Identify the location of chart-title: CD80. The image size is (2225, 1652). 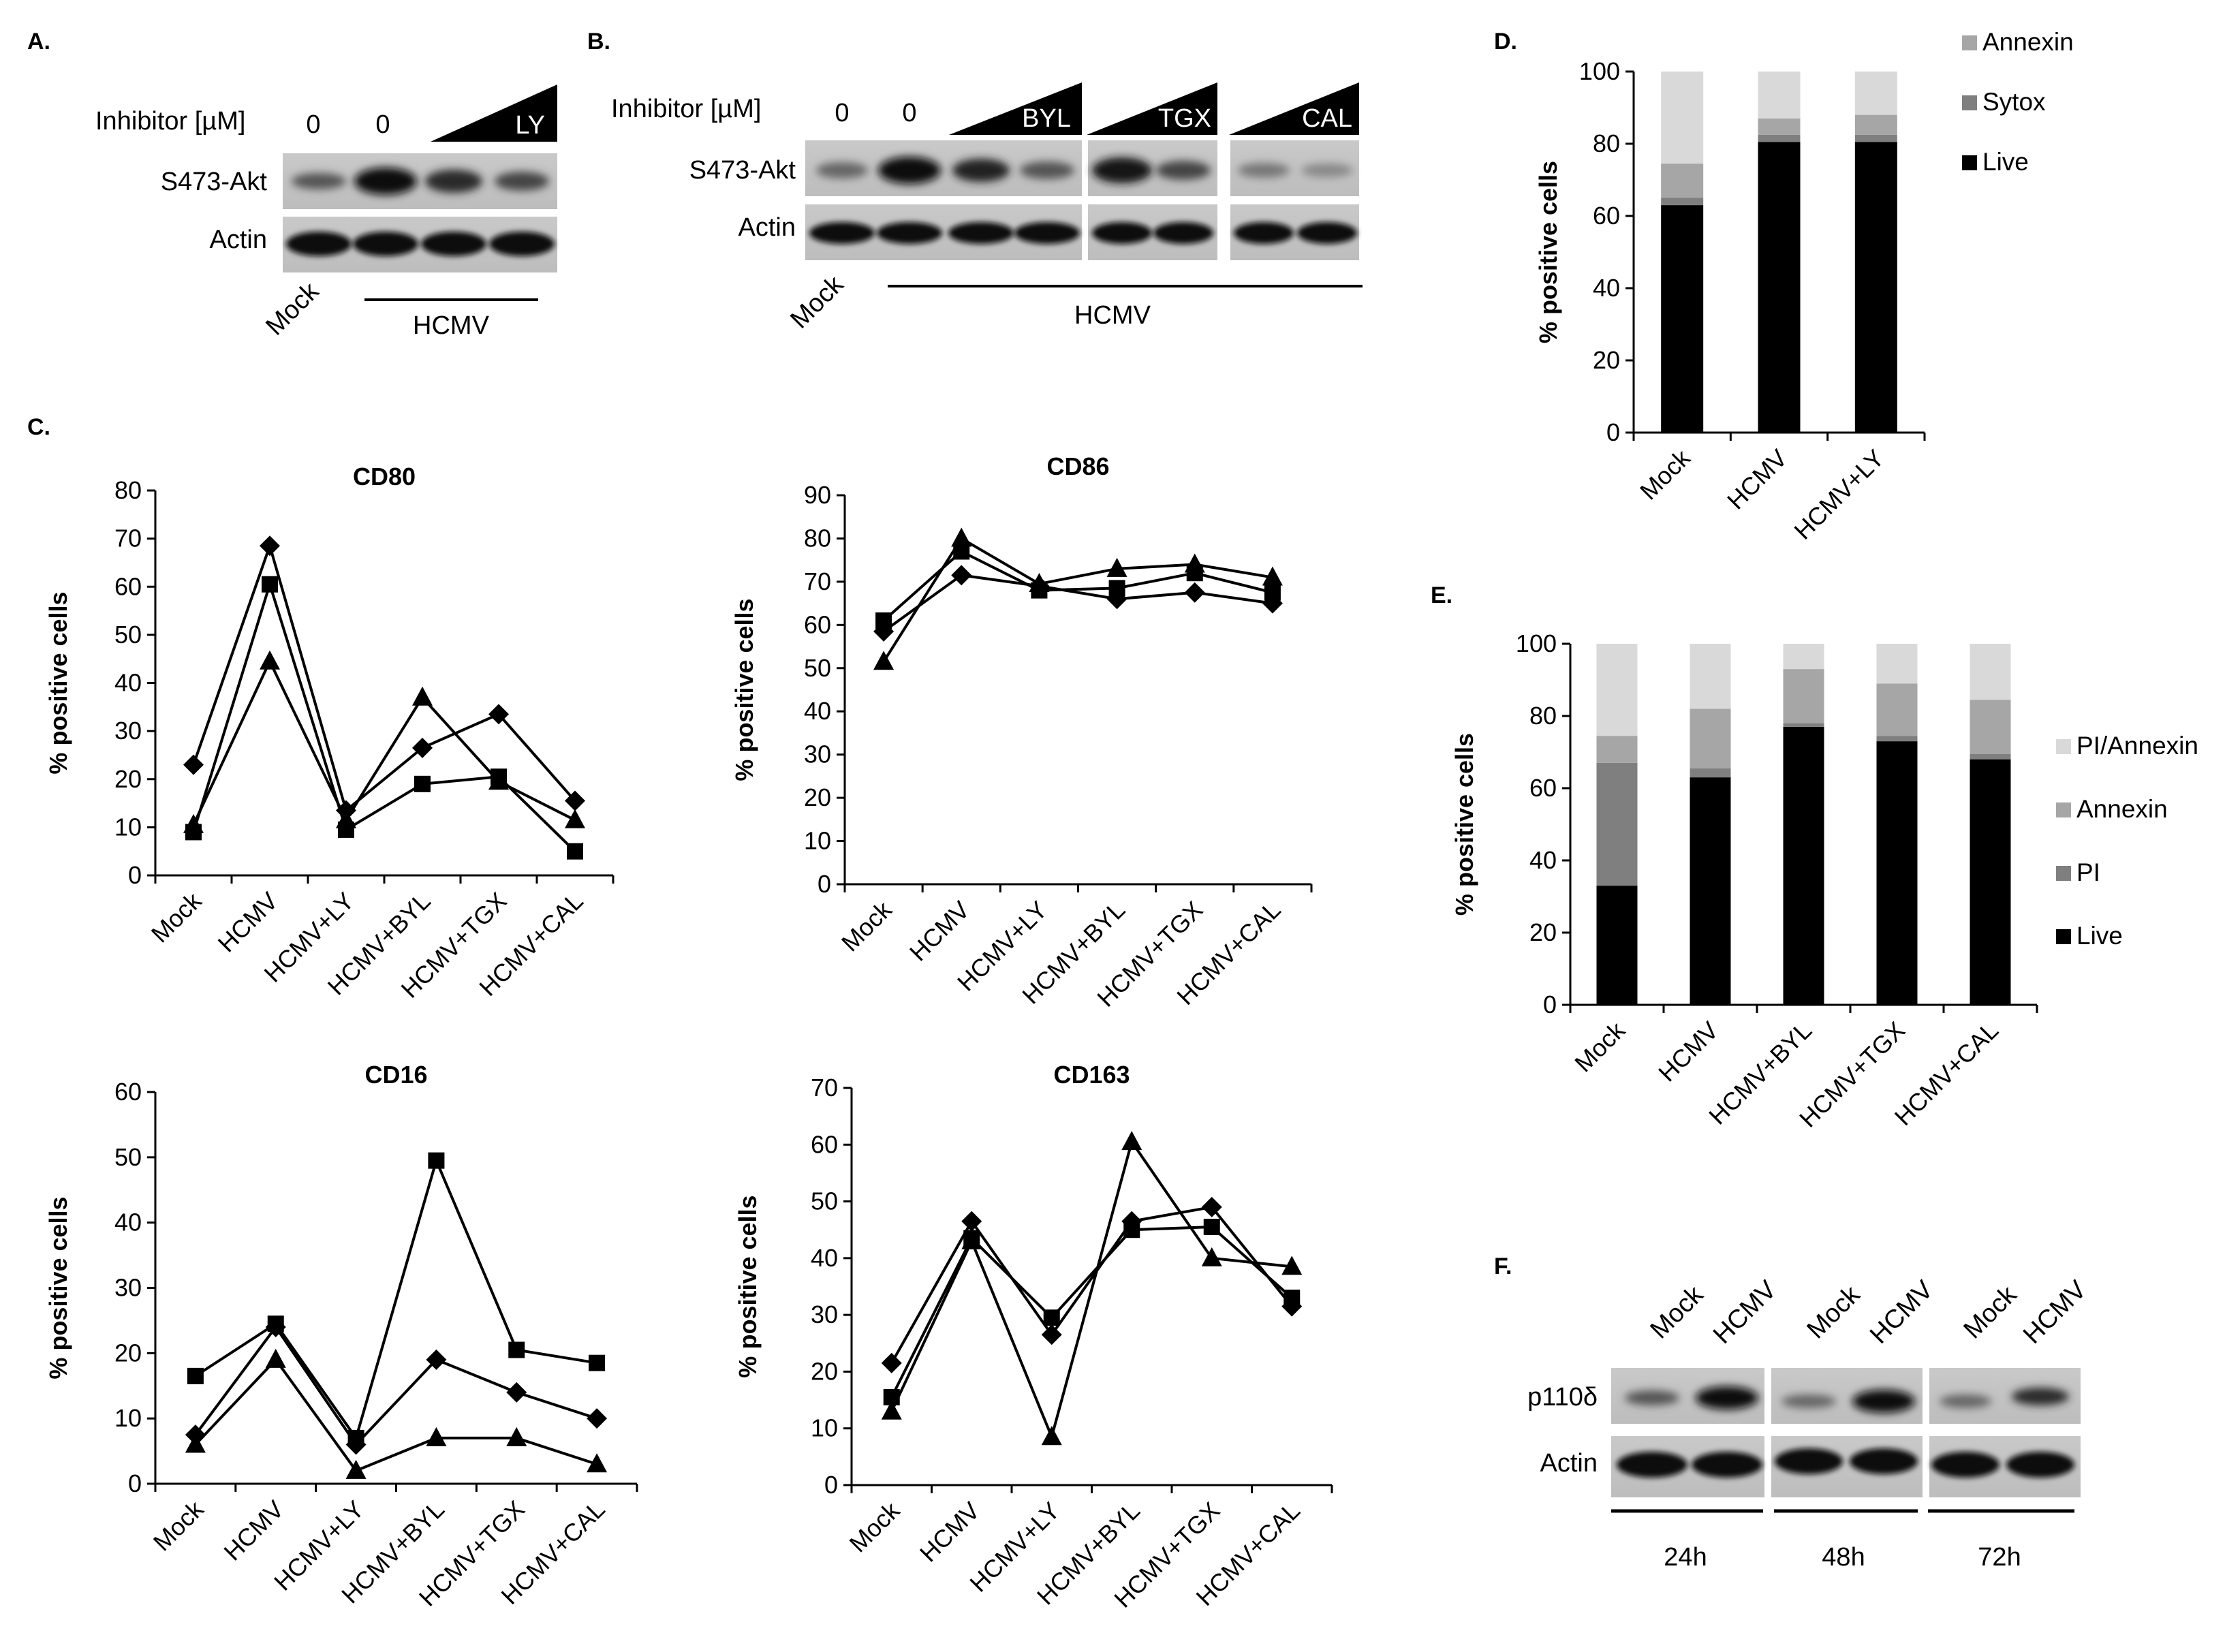
(384, 476).